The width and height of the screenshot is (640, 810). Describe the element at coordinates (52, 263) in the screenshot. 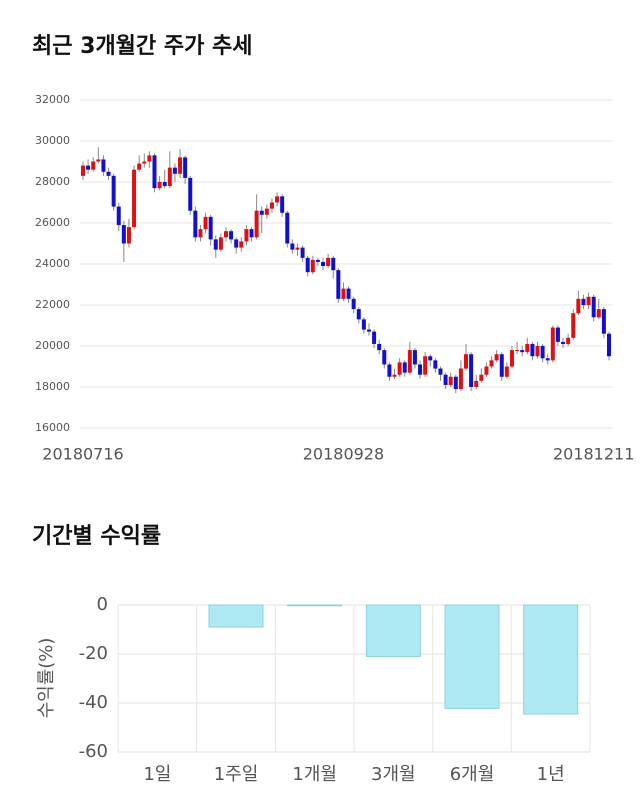

I see `y-tick-label: 24000` at that location.